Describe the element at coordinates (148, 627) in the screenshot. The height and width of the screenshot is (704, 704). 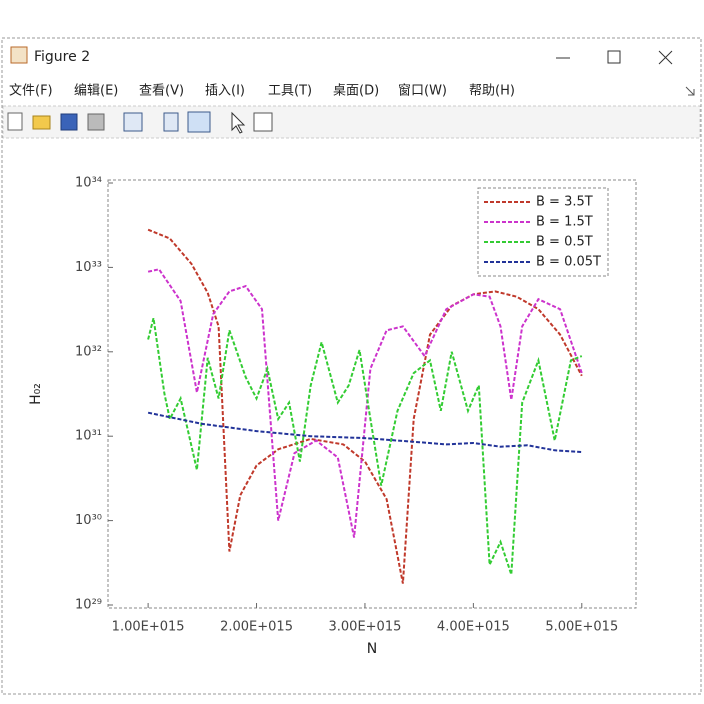
I see `x-tick-label: 1.00E+015` at that location.